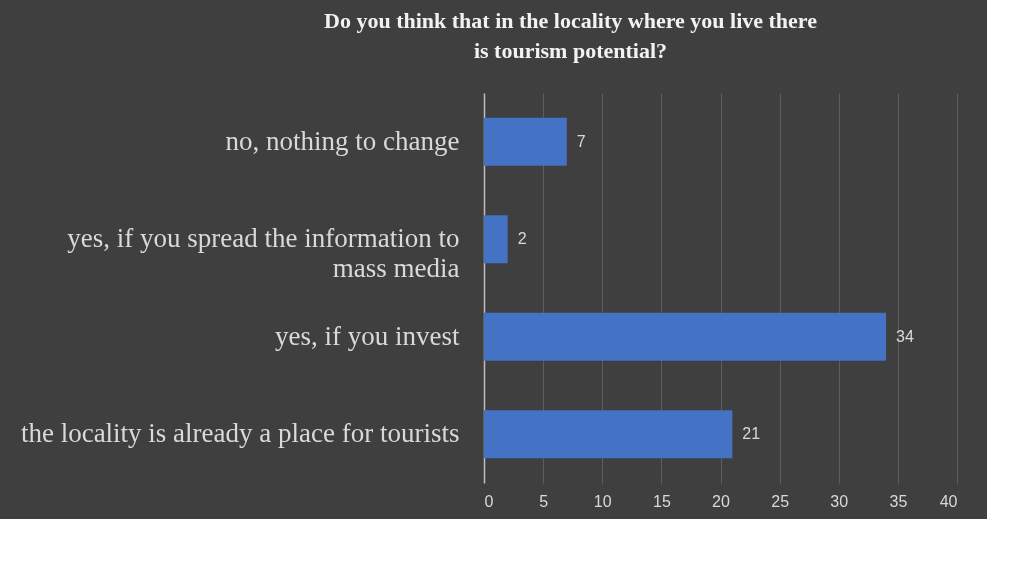  Describe the element at coordinates (581, 141) in the screenshot. I see `data-label: 7` at that location.